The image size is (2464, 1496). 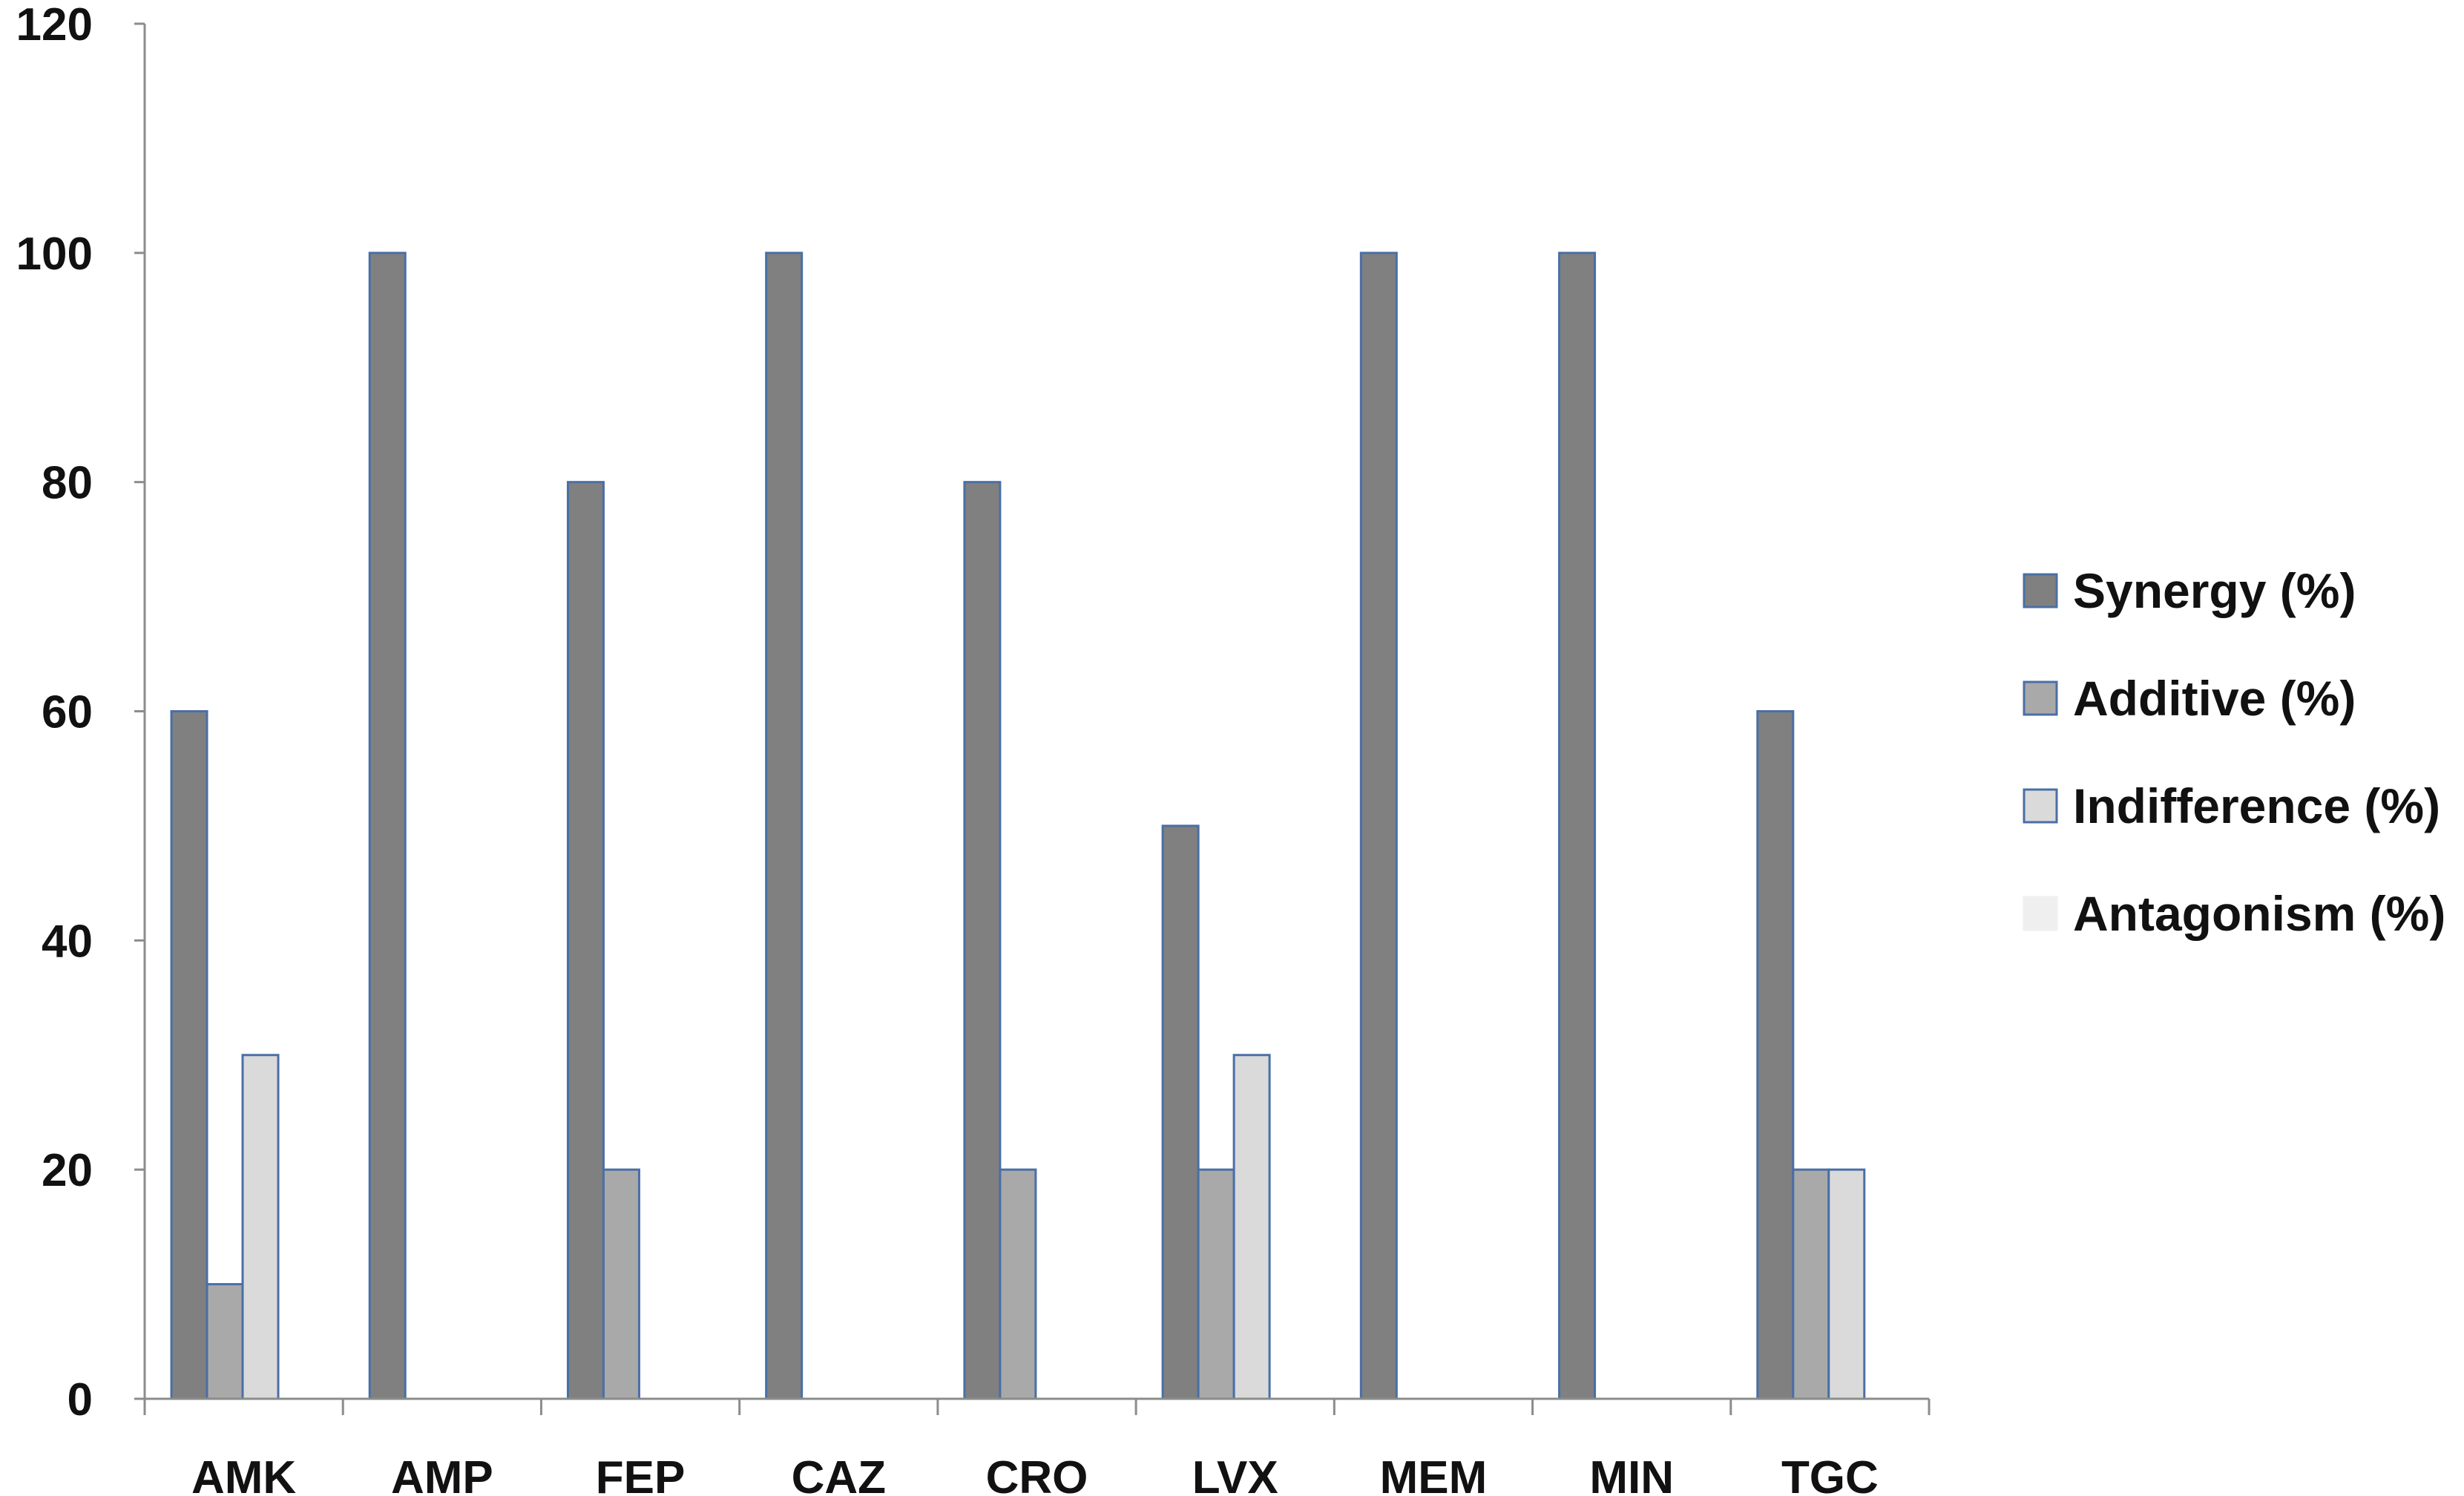 What do you see at coordinates (1830, 1474) in the screenshot?
I see `x-tick-label-tgc: TGC` at bounding box center [1830, 1474].